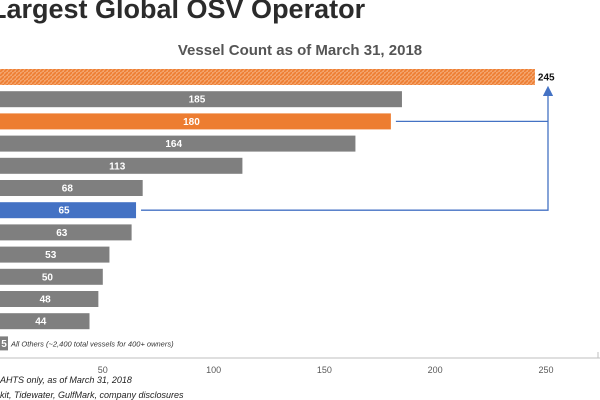 The height and width of the screenshot is (400, 600). I want to click on bar-label-1: 185, so click(197, 100).